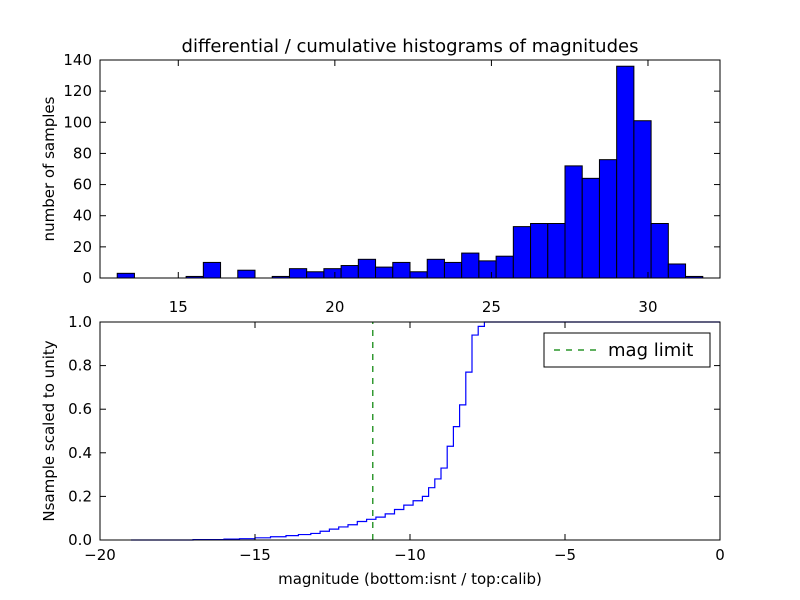 This screenshot has width=800, height=600. I want to click on top-y-tick-label: 0, so click(87, 278).